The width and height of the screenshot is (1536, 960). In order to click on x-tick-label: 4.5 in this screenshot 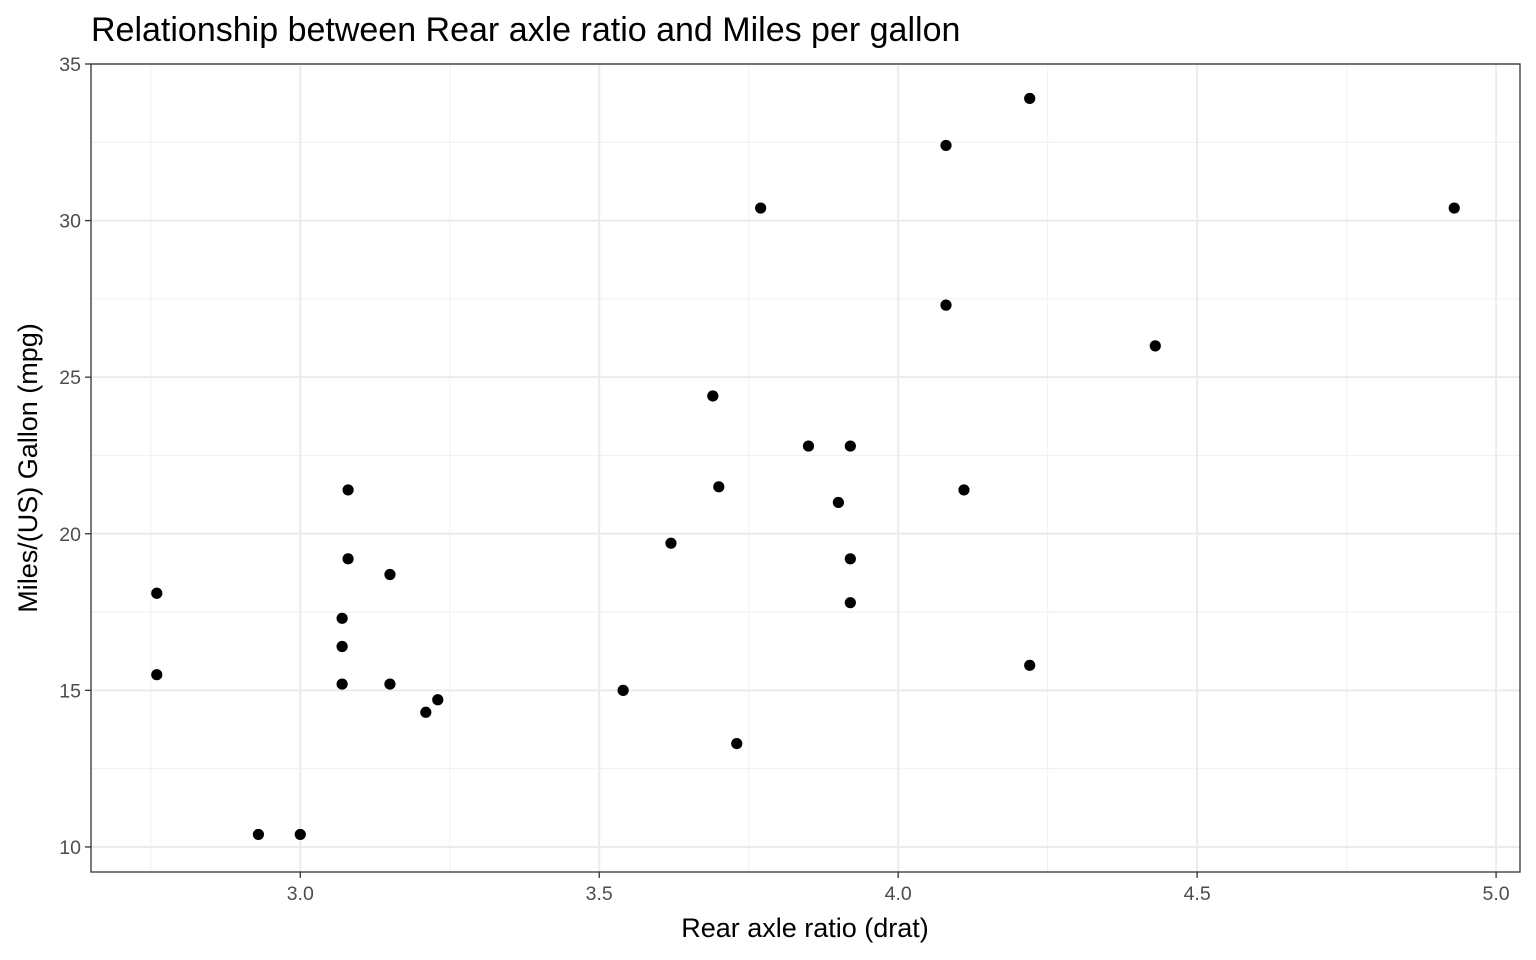, I will do `click(1197, 894)`.